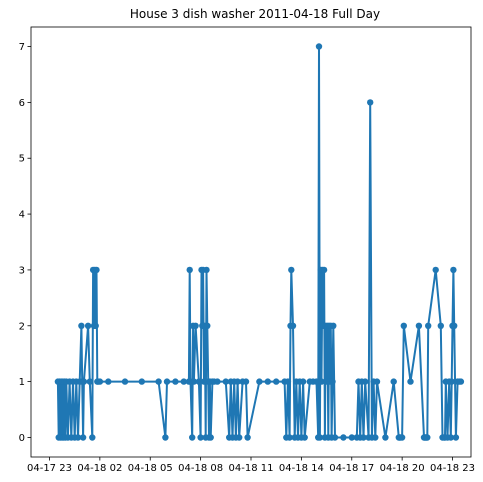  I want to click on x-tick-label: 04-18 08, so click(200, 468).